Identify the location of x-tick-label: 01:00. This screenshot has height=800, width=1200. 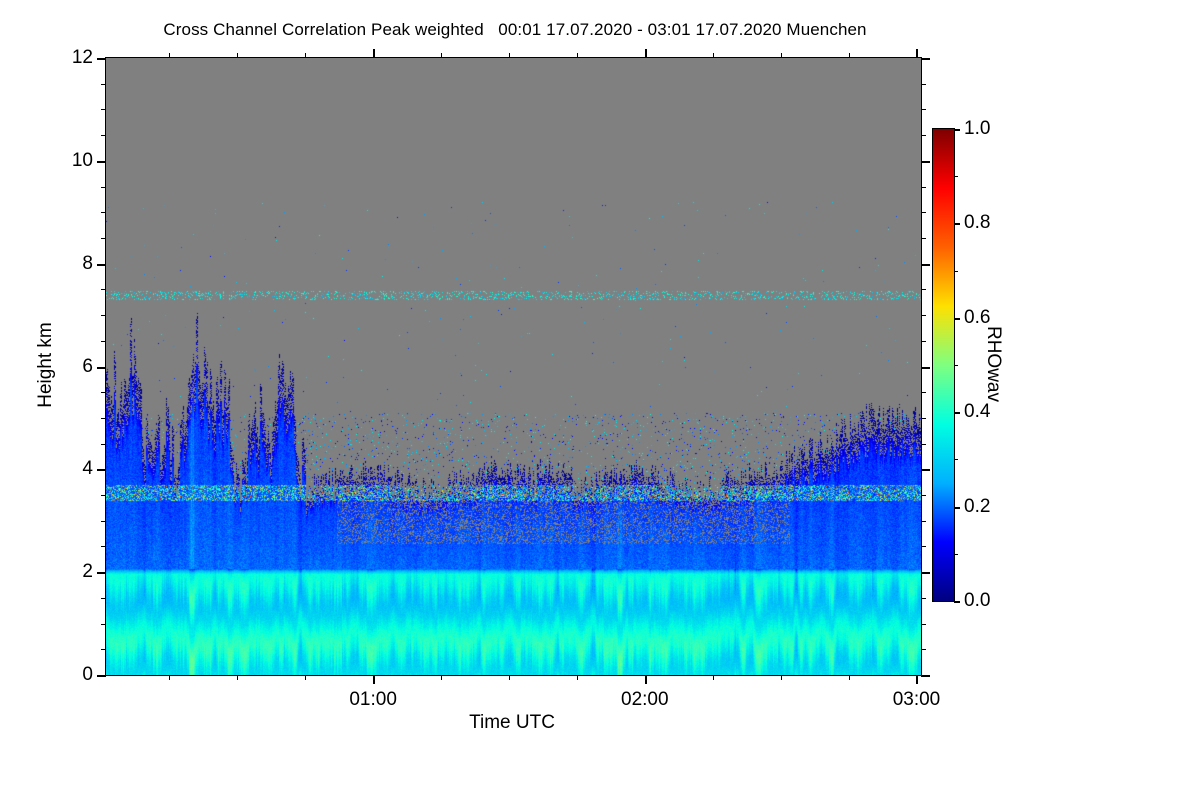
(373, 699).